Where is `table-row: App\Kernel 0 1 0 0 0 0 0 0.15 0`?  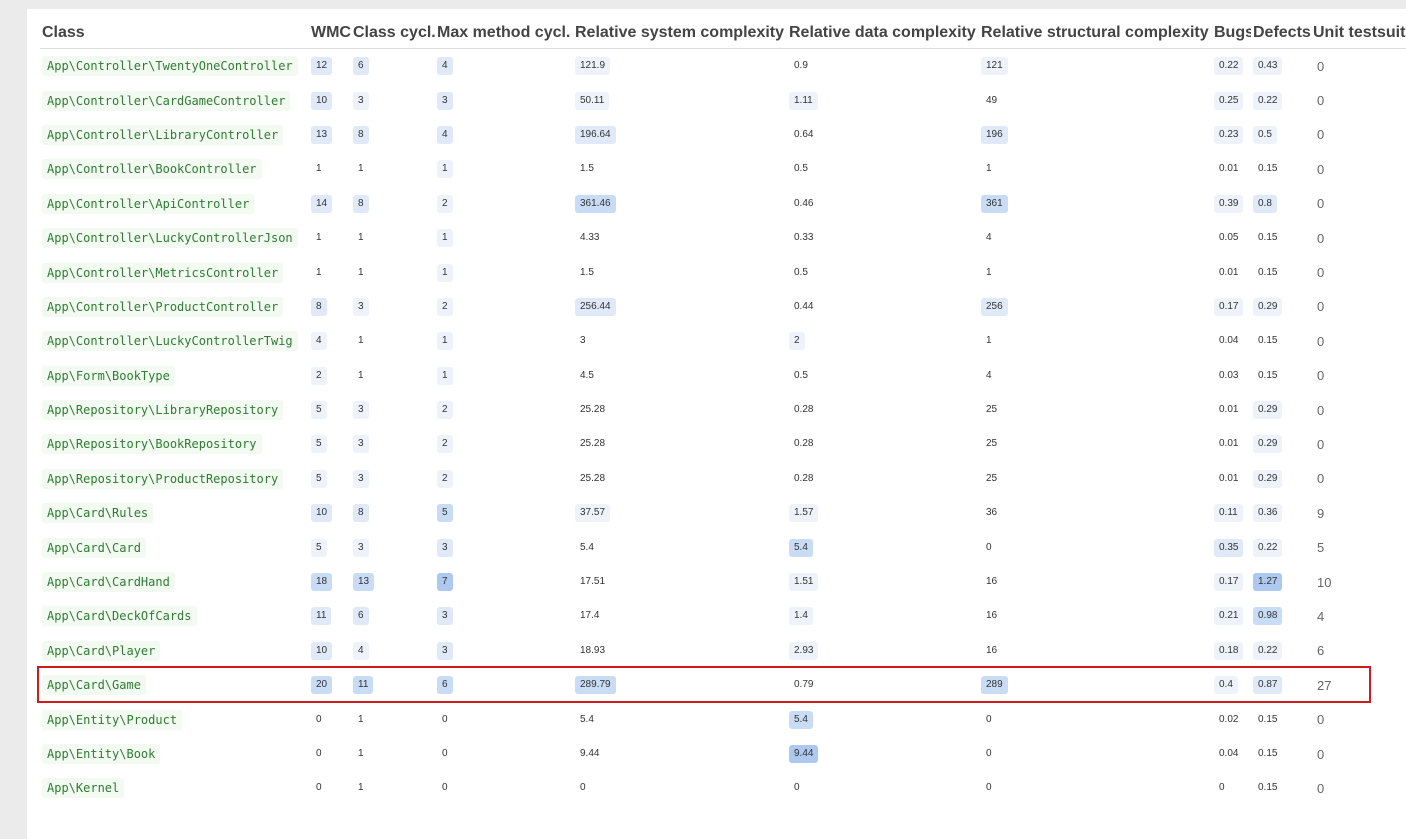
table-row: App\Kernel 0 1 0 0 0 0 0 0.15 0 is located at coordinates (723, 788).